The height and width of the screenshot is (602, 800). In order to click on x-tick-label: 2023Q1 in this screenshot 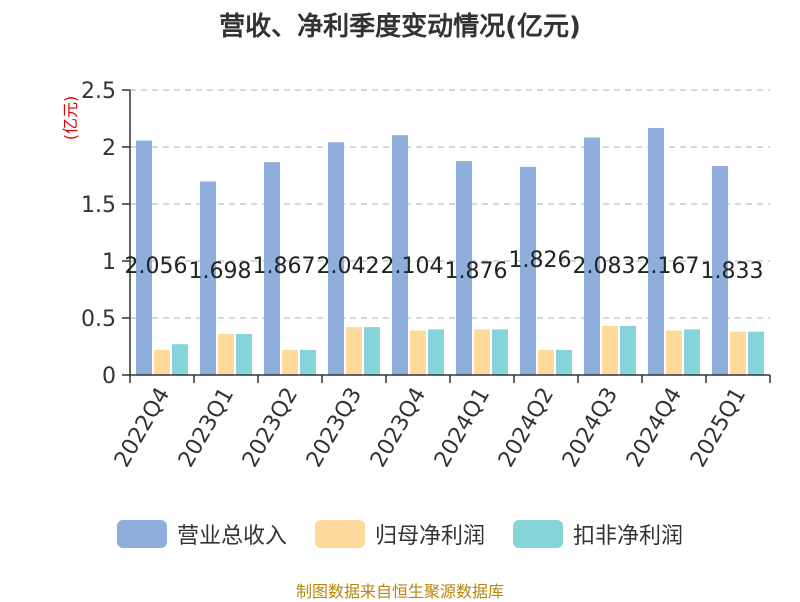, I will do `click(206, 428)`.